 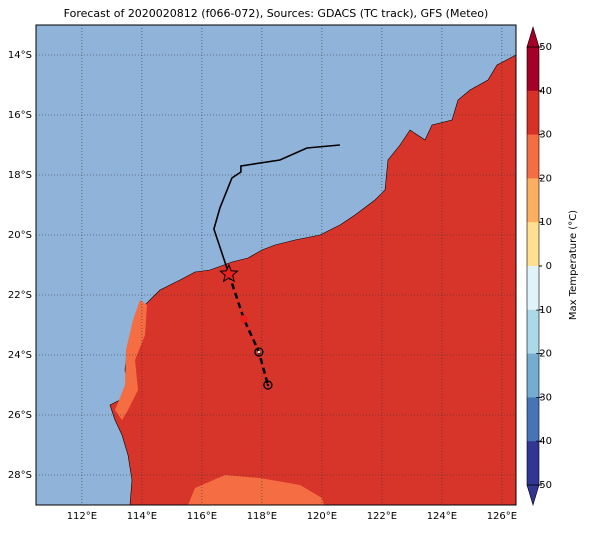 What do you see at coordinates (544, 397) in the screenshot?
I see `colorbar-tick-label: -30` at bounding box center [544, 397].